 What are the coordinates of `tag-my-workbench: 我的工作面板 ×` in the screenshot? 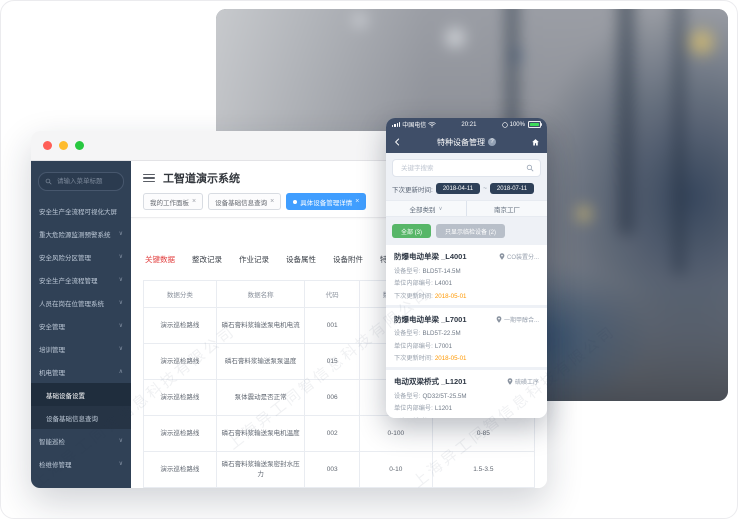 It's located at (173, 201).